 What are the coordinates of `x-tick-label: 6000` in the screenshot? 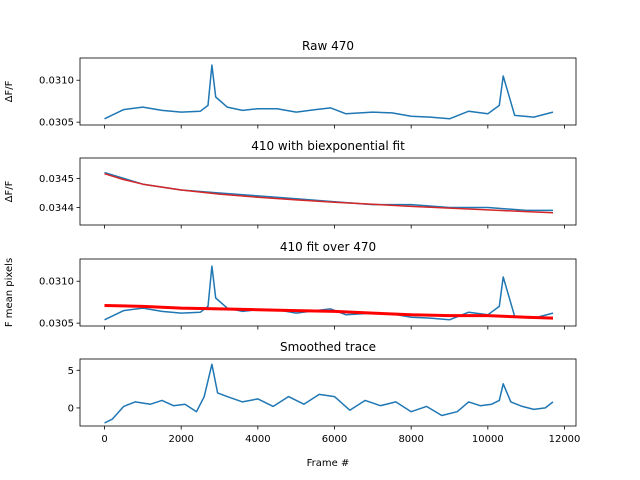 It's located at (334, 439).